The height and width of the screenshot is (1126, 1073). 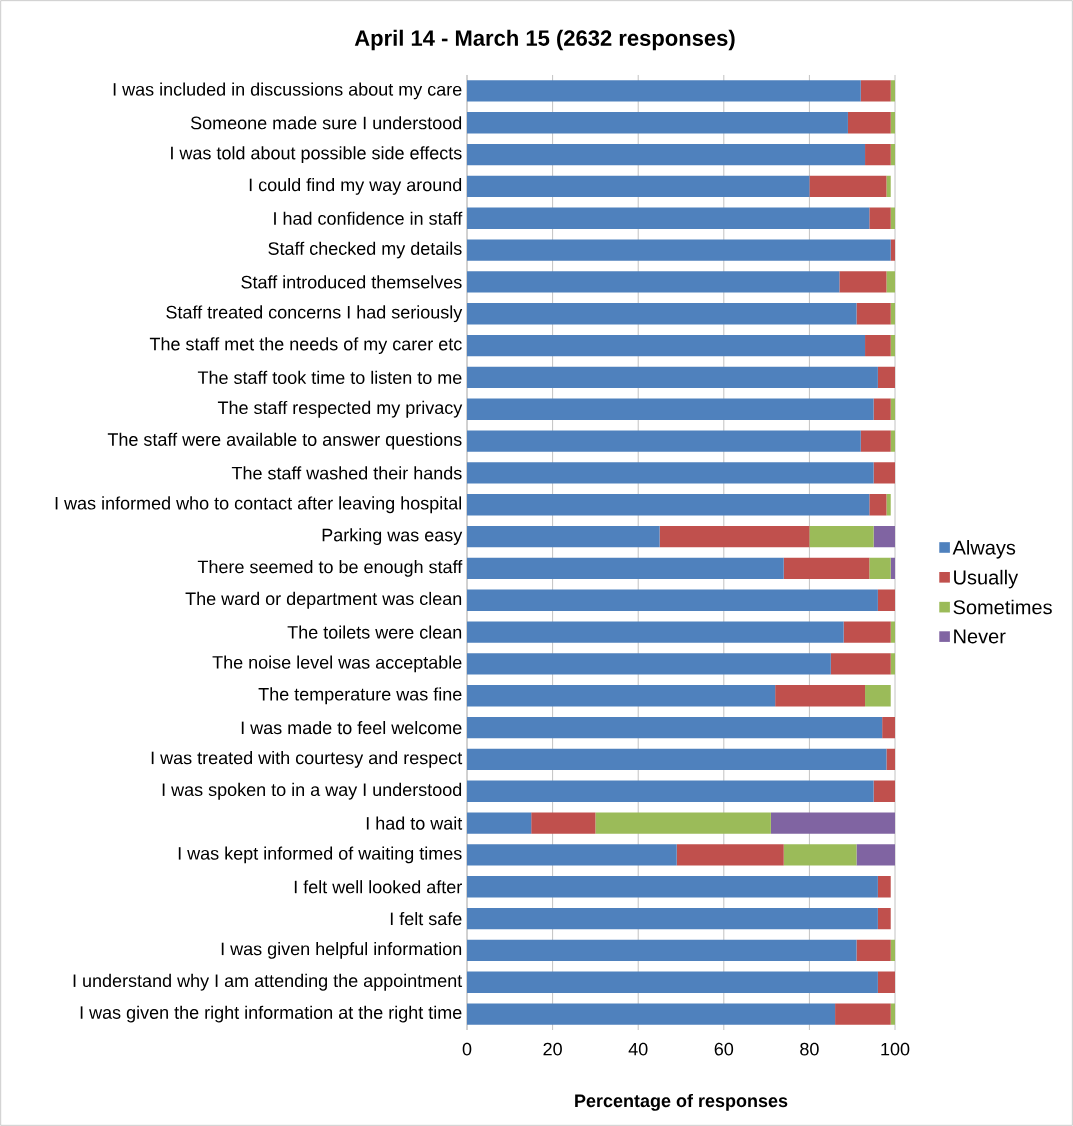 I want to click on y-tick-label: There seemed to be enough staff, so click(x=330, y=568).